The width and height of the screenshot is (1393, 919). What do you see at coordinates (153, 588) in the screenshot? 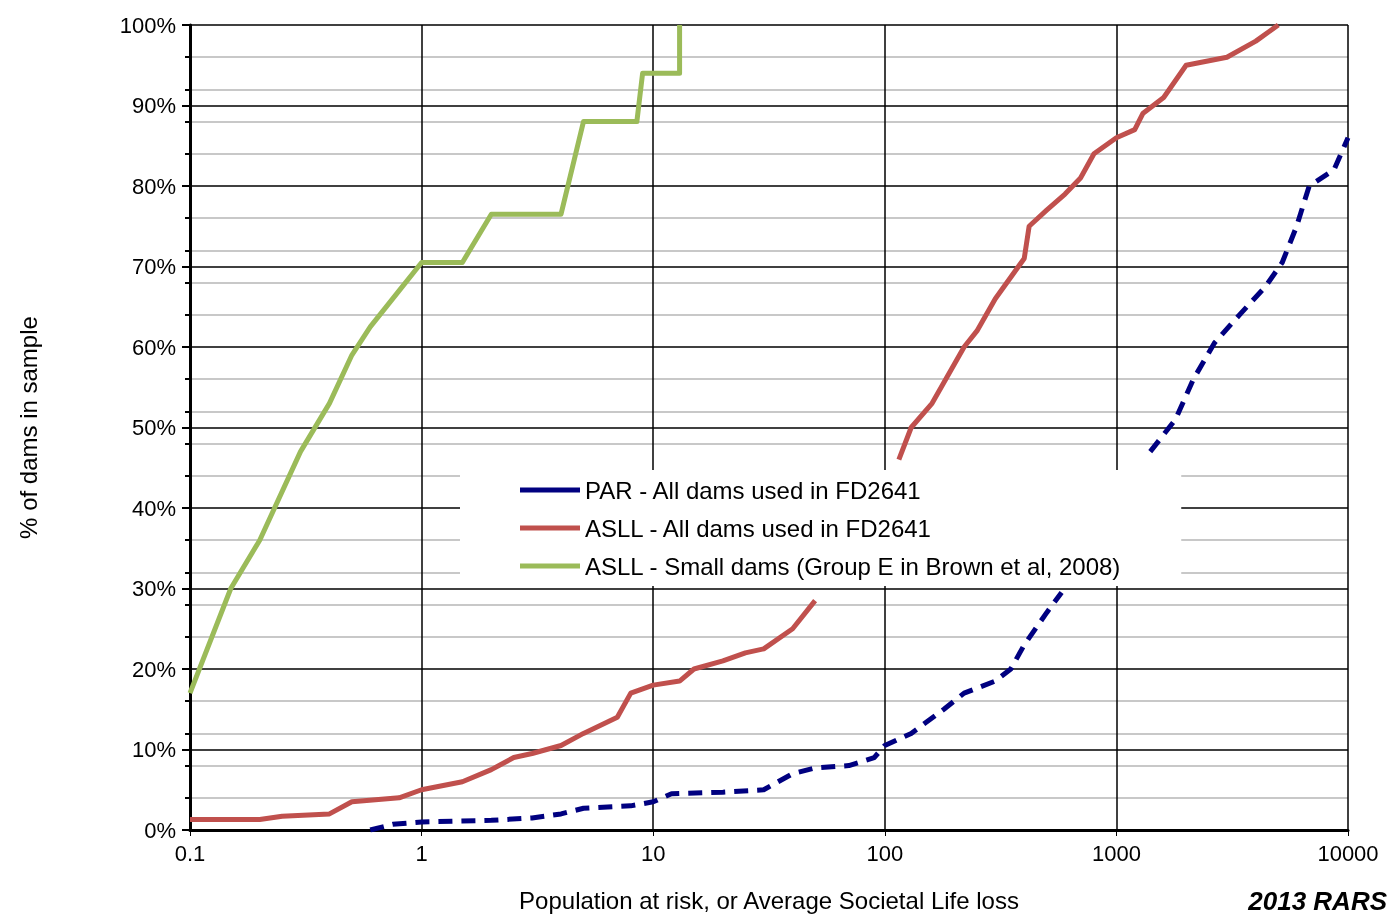
I see `y-tick-label: 30%` at bounding box center [153, 588].